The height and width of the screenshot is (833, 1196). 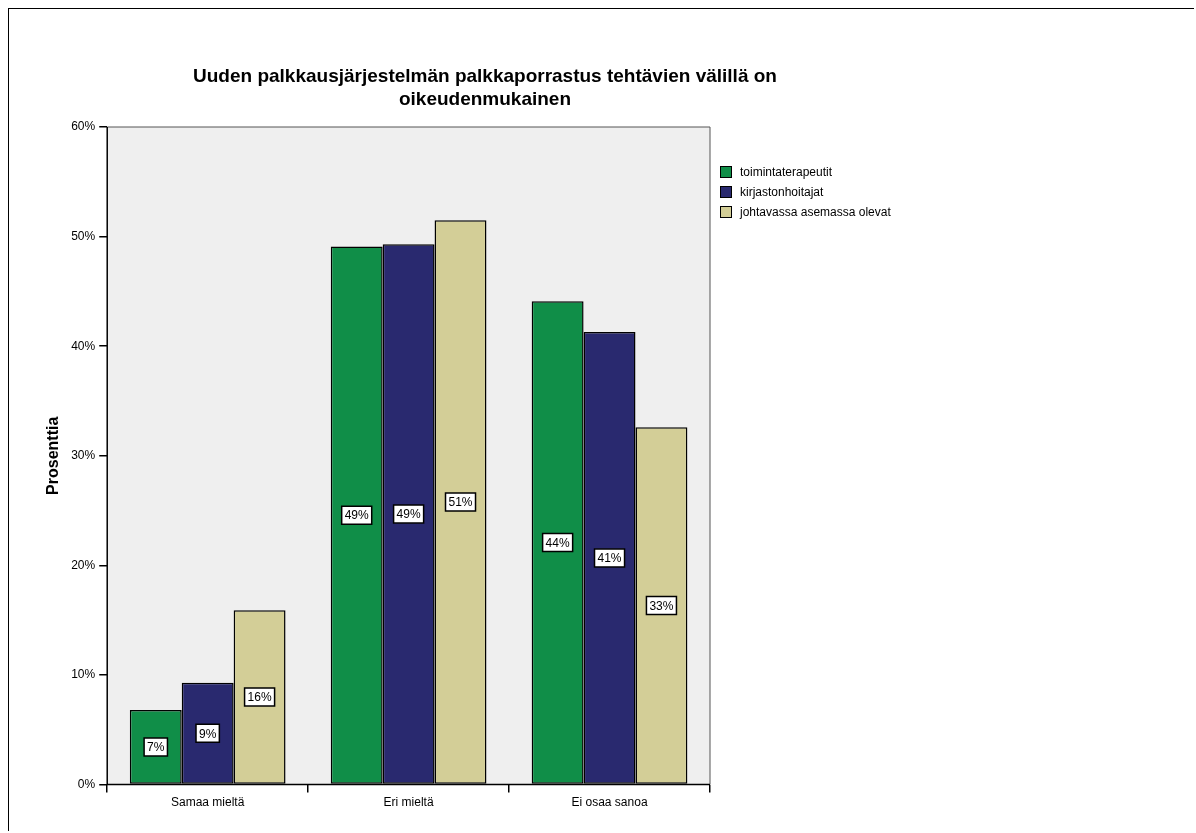 I want to click on data-label: 16%, so click(x=259, y=697).